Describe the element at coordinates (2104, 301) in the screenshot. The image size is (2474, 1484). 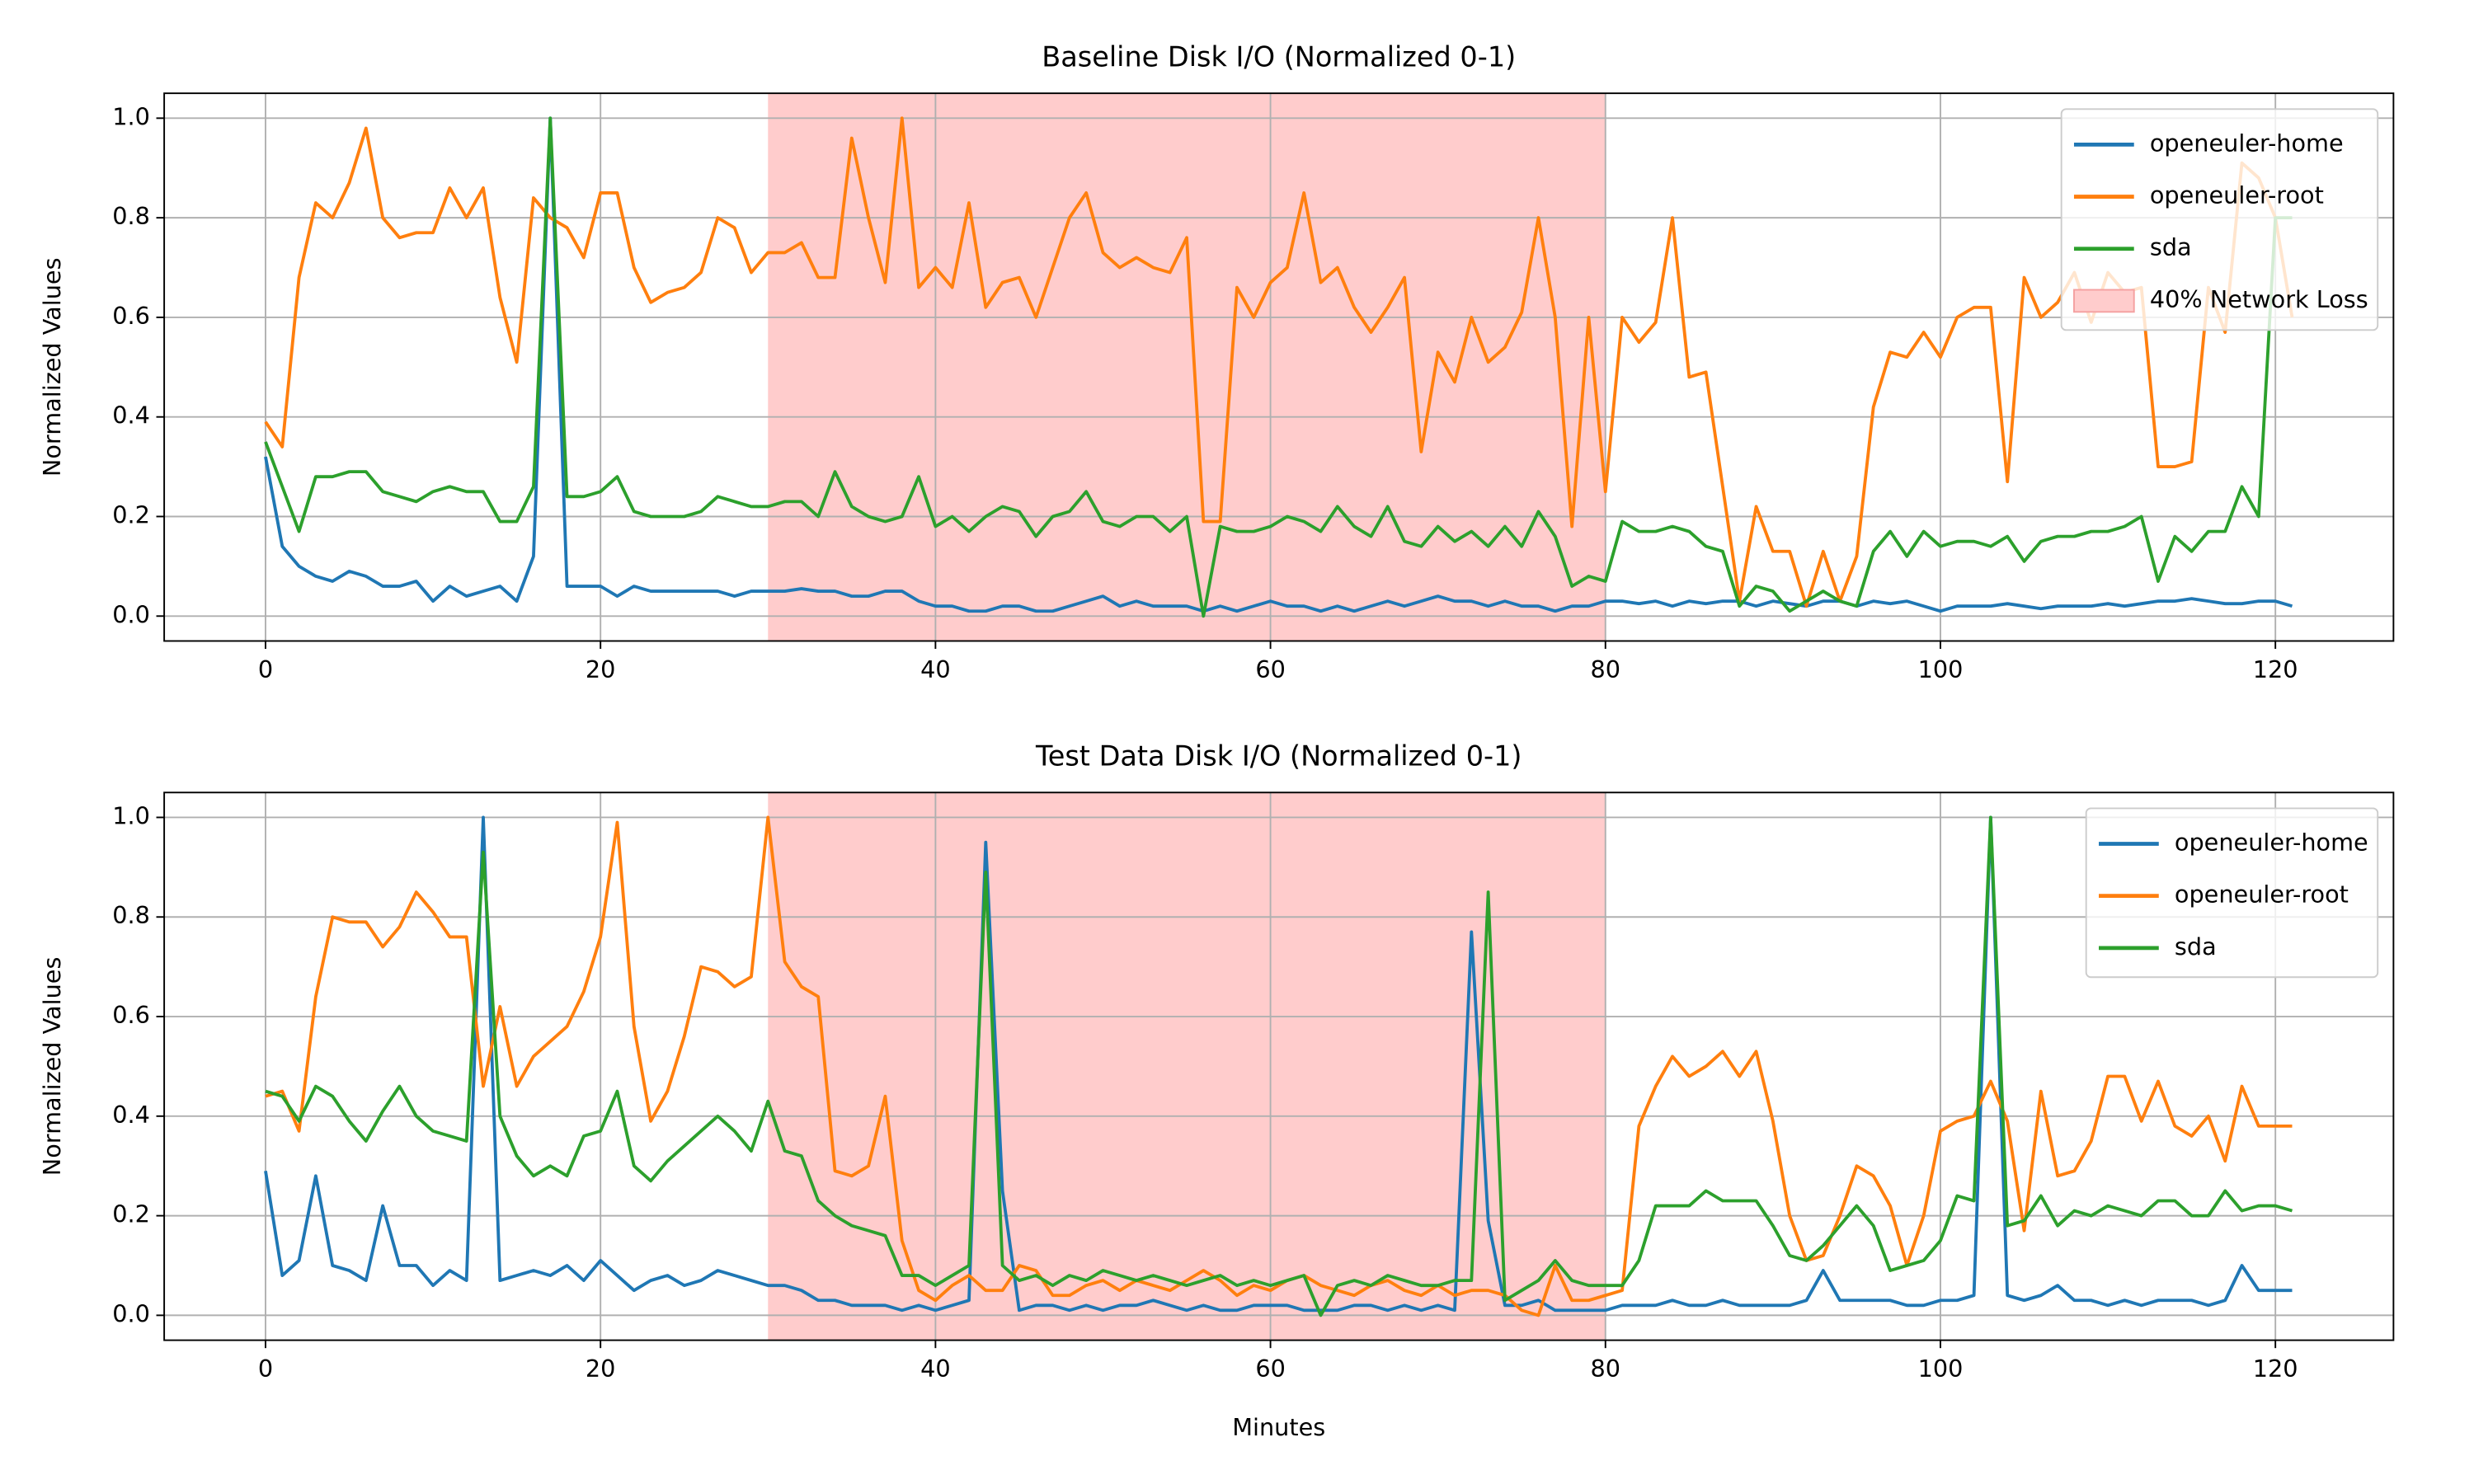
I see `legend-swatch` at that location.